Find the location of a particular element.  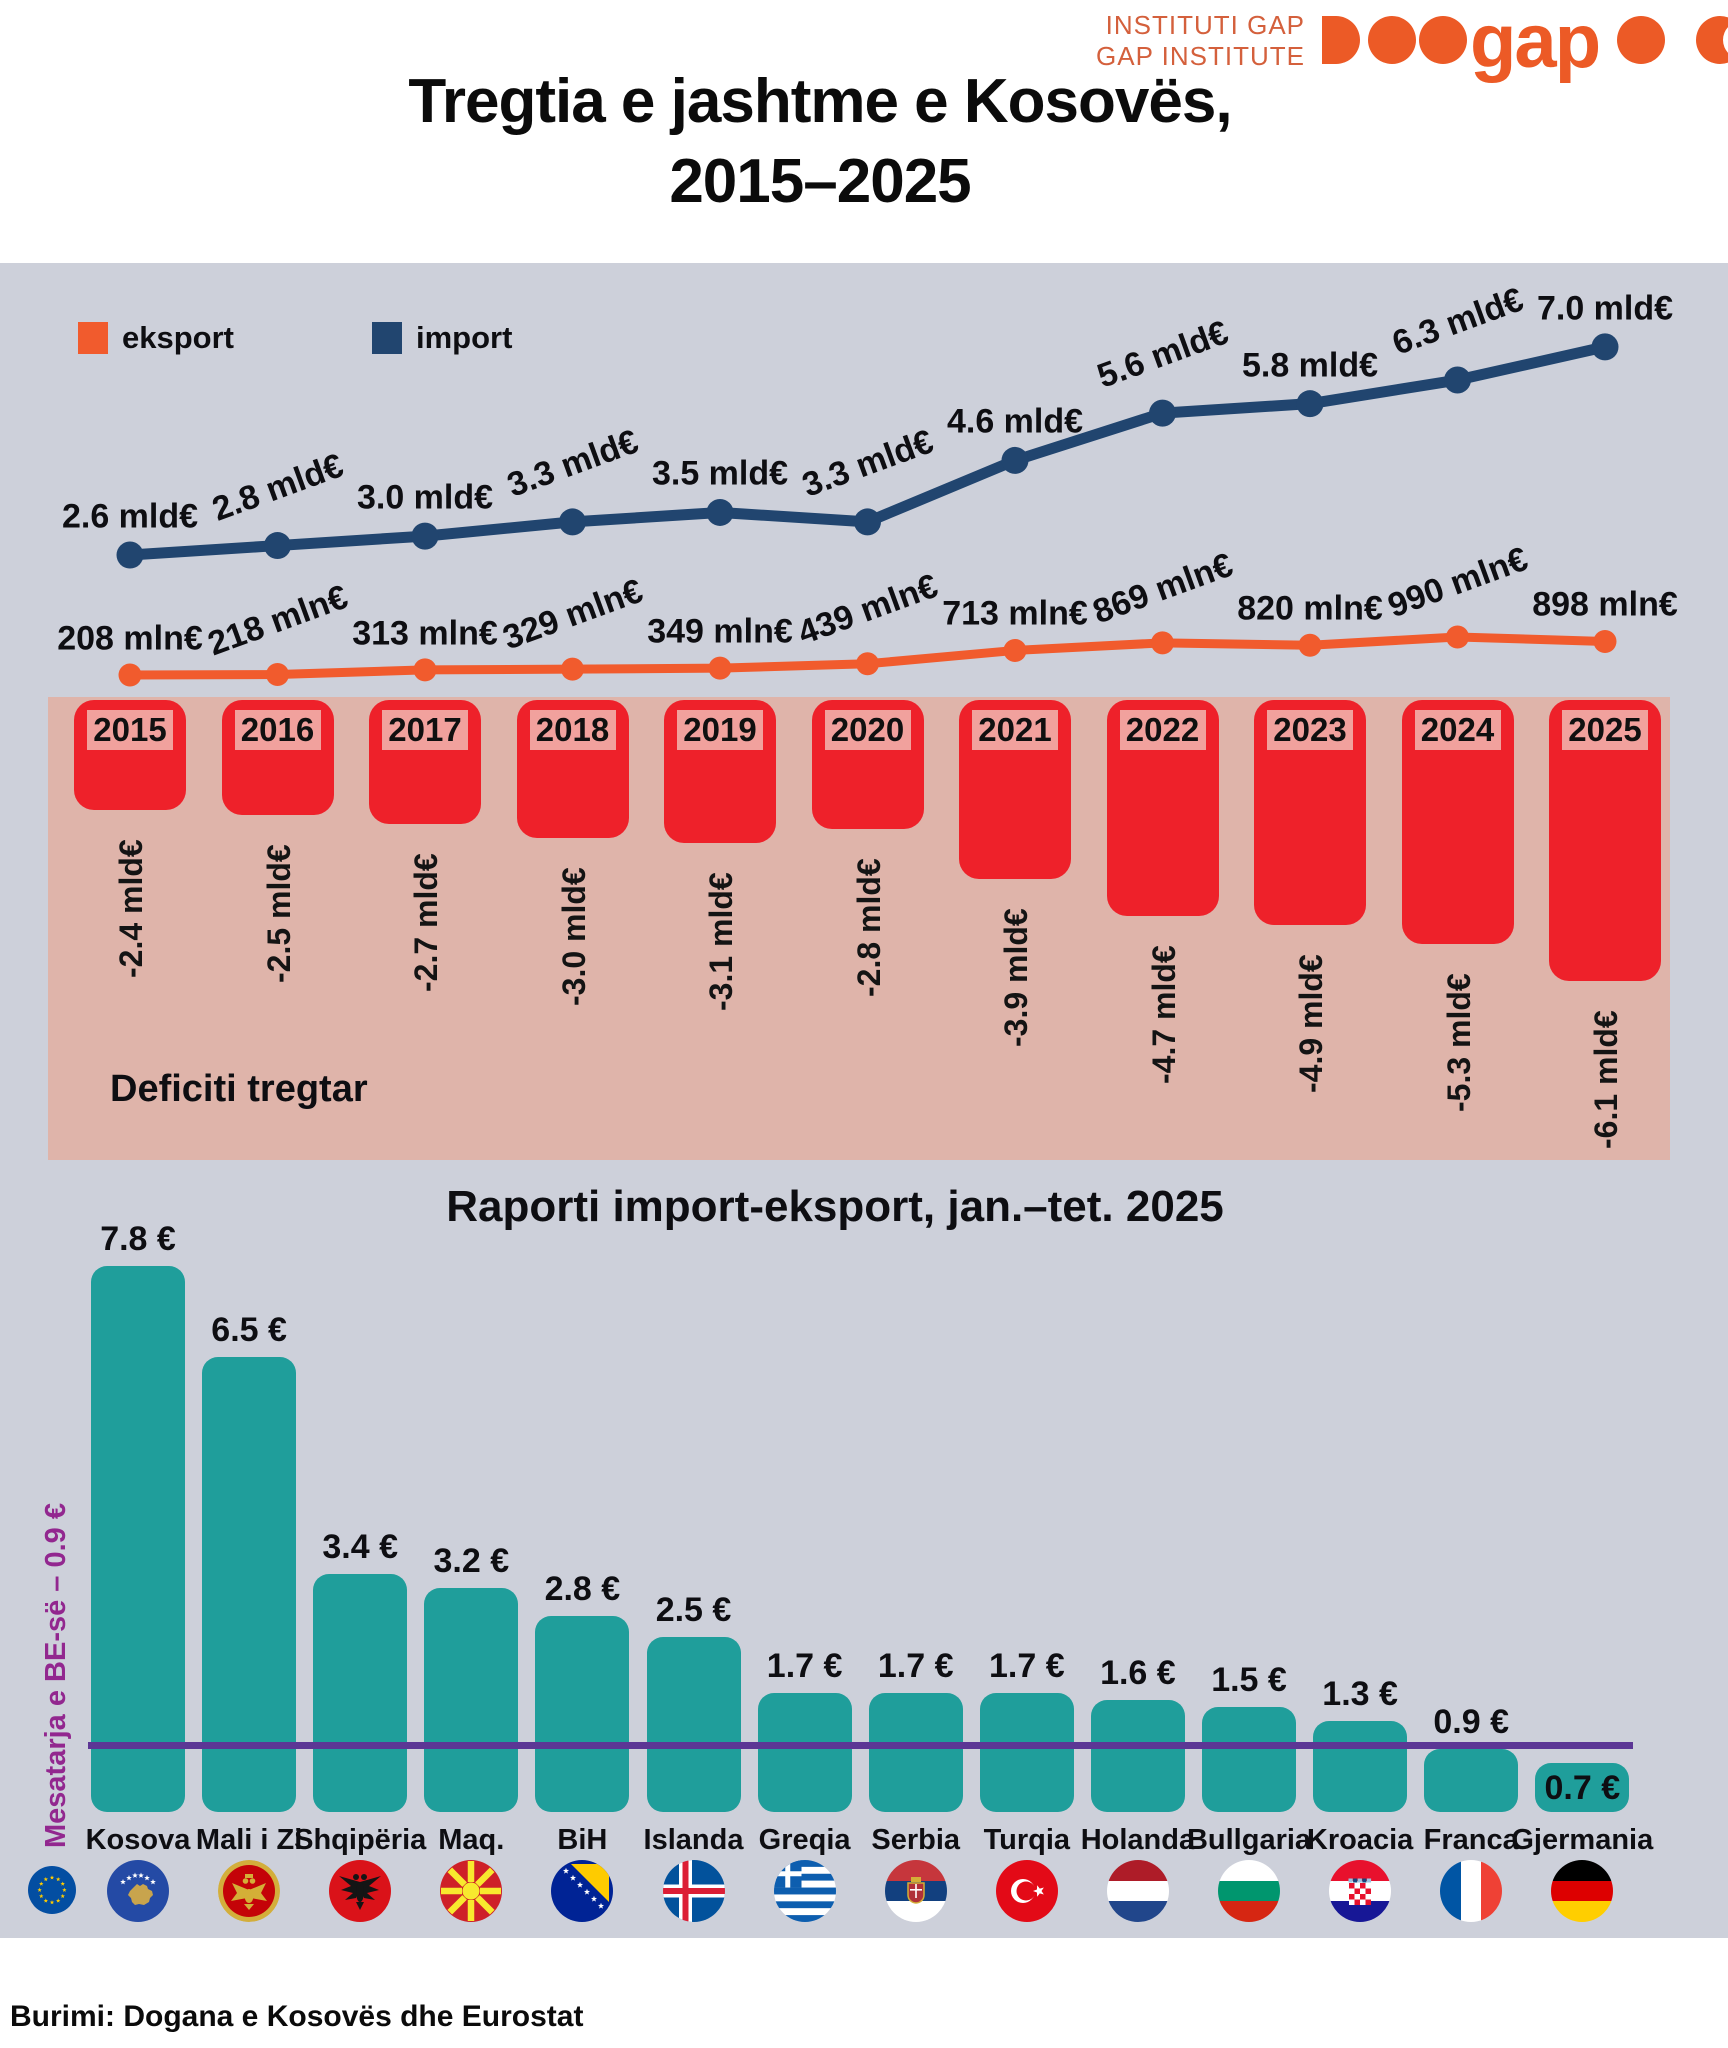

country-label: Holanda is located at coordinates (1138, 1840).